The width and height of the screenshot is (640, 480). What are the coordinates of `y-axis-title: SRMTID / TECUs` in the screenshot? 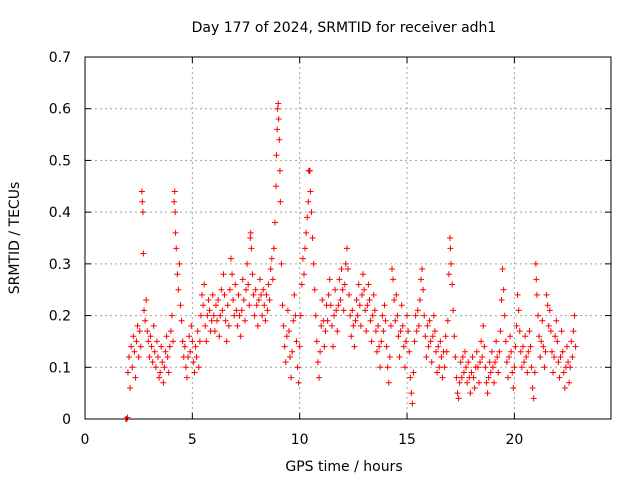 It's located at (15, 238).